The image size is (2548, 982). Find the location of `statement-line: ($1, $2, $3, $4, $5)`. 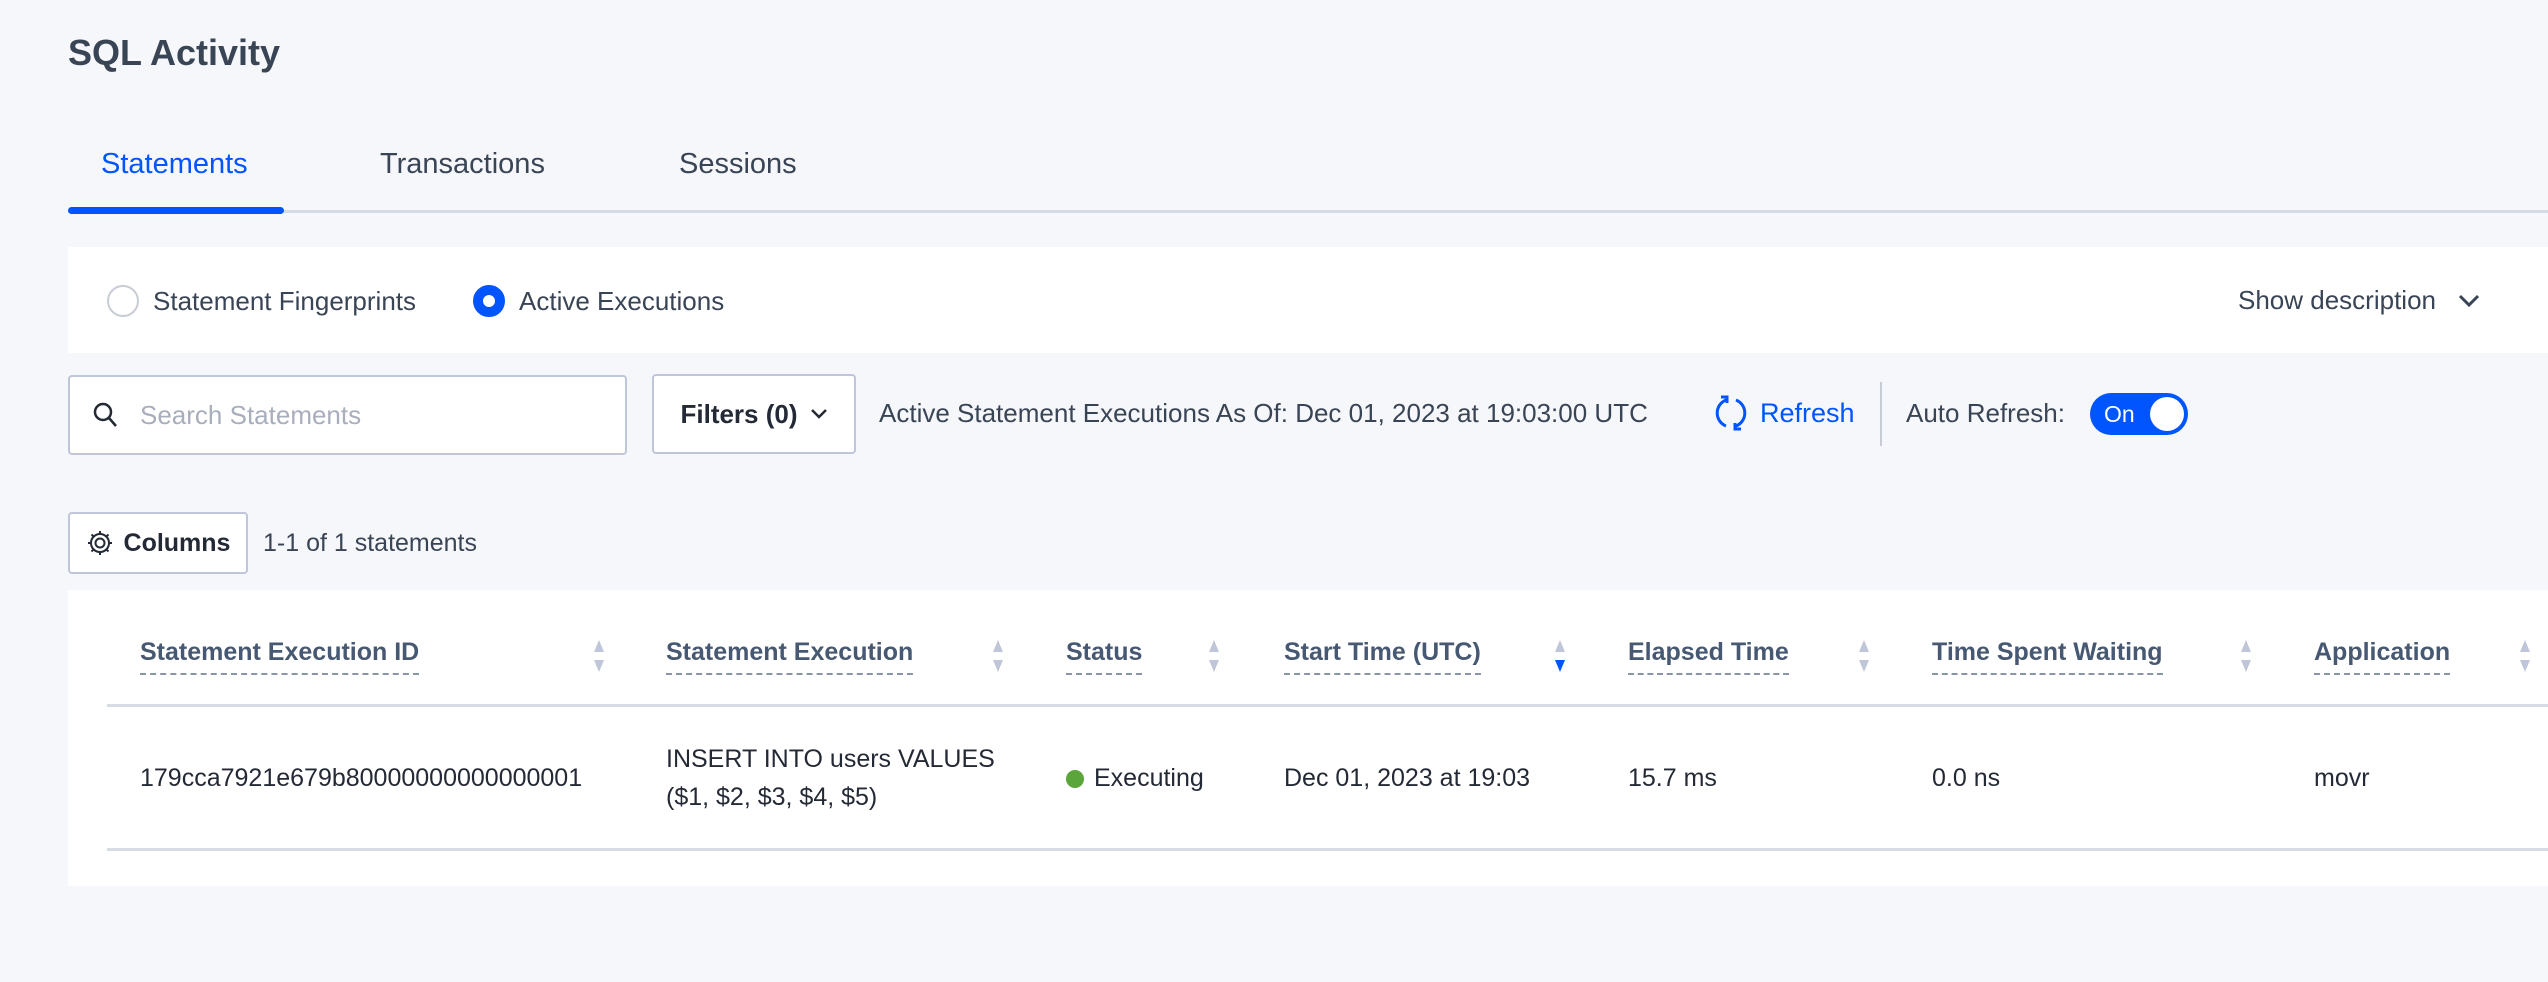

statement-line: ($1, $2, $3, $4, $5) is located at coordinates (772, 797).